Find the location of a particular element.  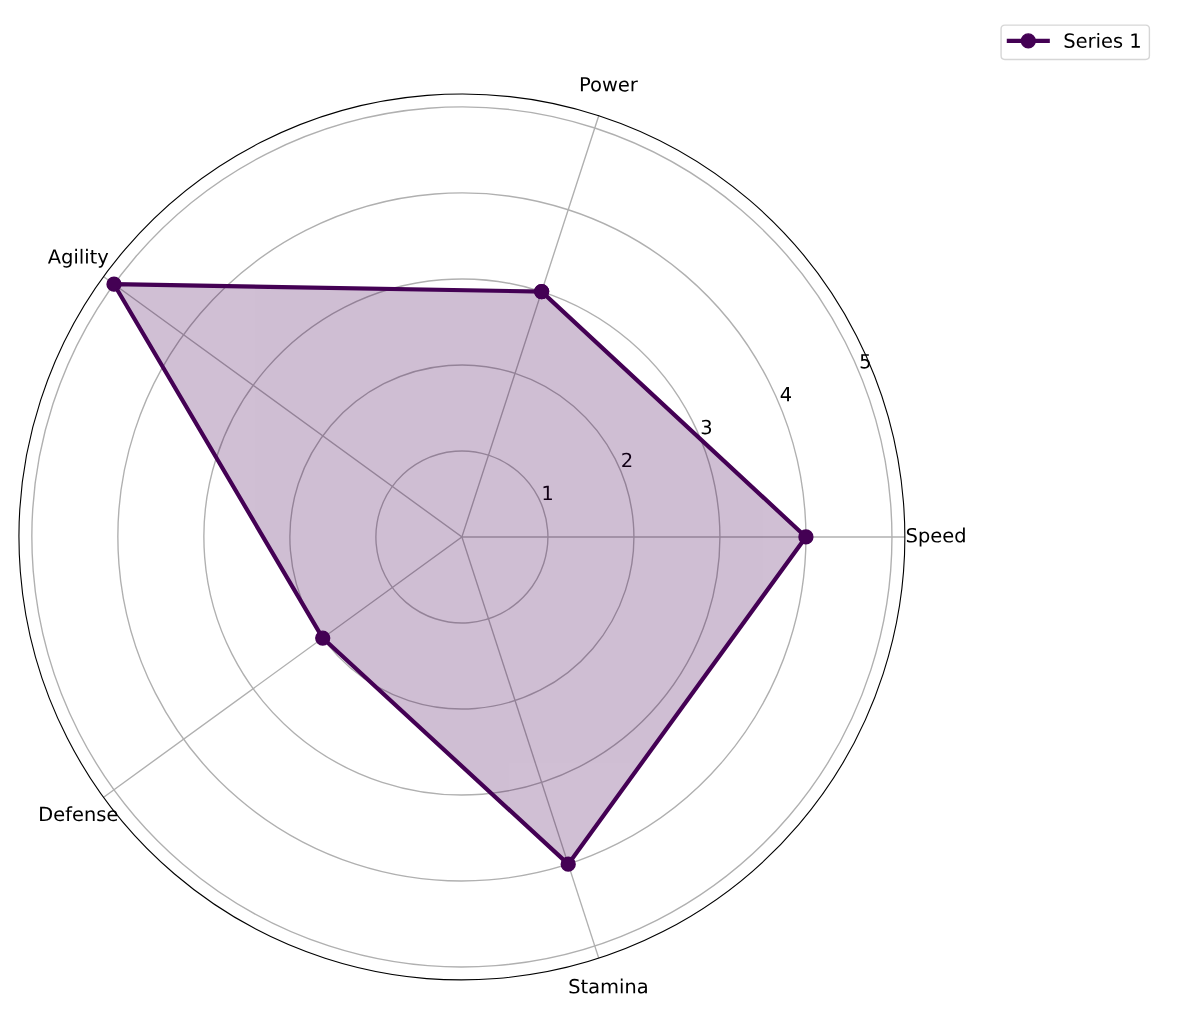

legend-label: Series 1 is located at coordinates (1102, 40).